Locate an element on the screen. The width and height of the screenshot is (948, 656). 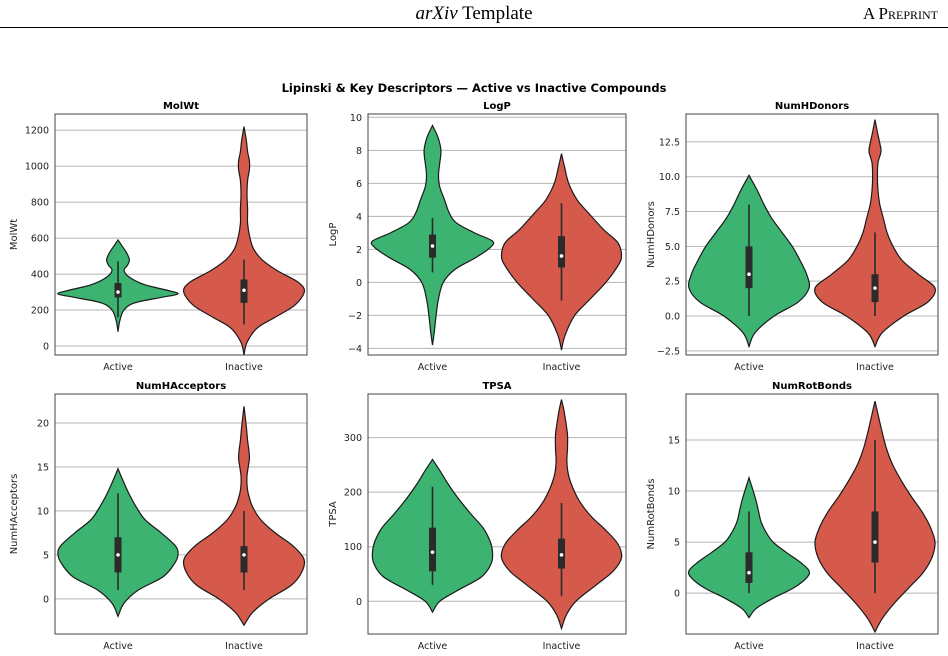
y-tick-label: 7.5 is located at coordinates (672, 212).